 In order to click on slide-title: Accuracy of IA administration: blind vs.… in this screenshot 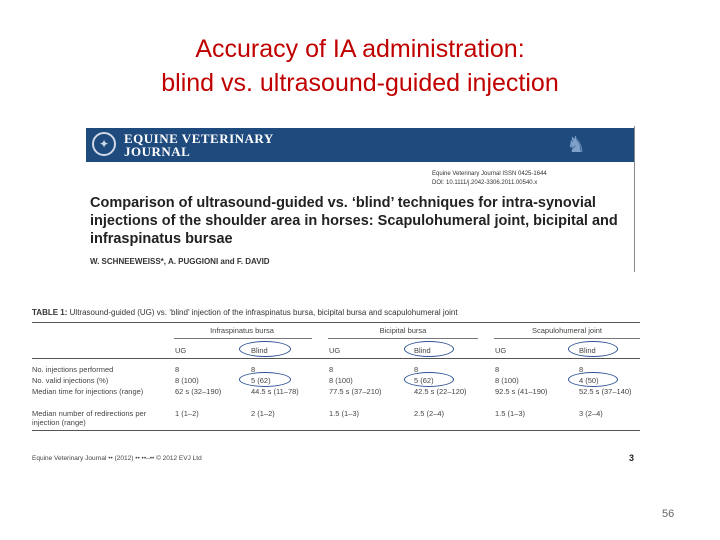, I will do `click(360, 66)`.